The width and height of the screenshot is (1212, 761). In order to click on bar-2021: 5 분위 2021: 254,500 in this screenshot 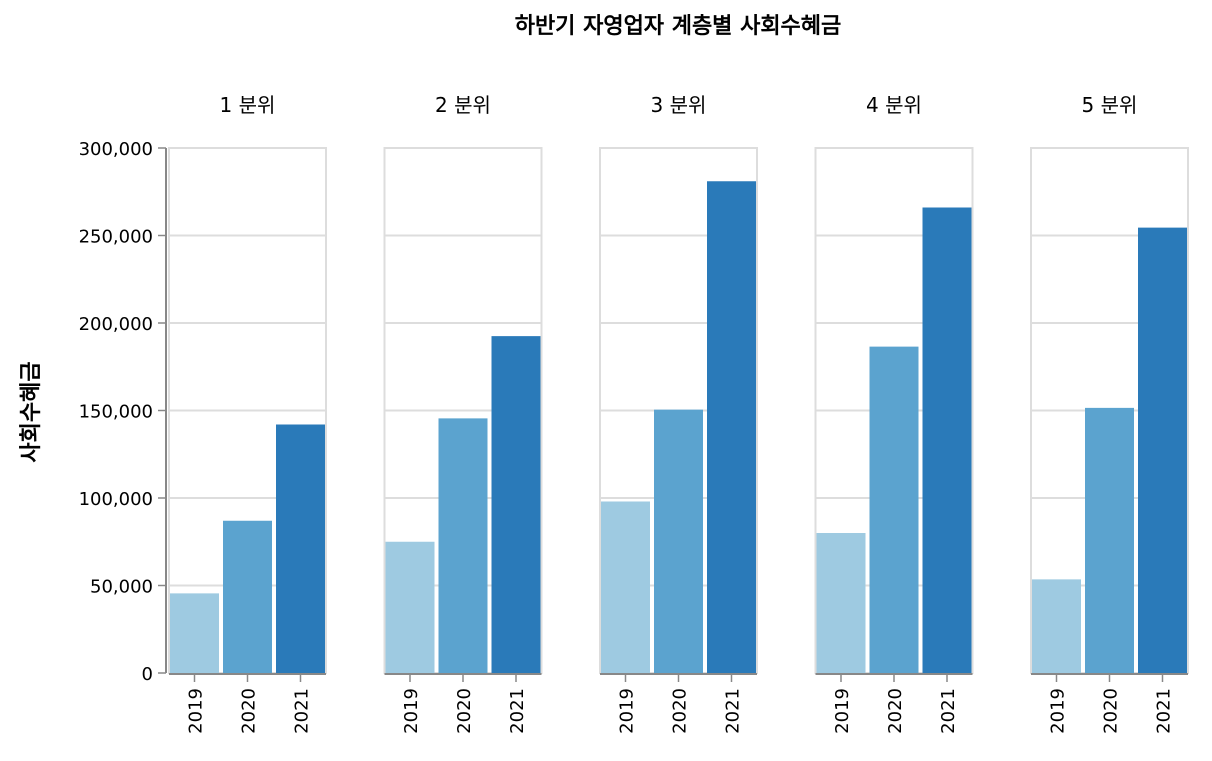, I will do `click(1162, 450)`.